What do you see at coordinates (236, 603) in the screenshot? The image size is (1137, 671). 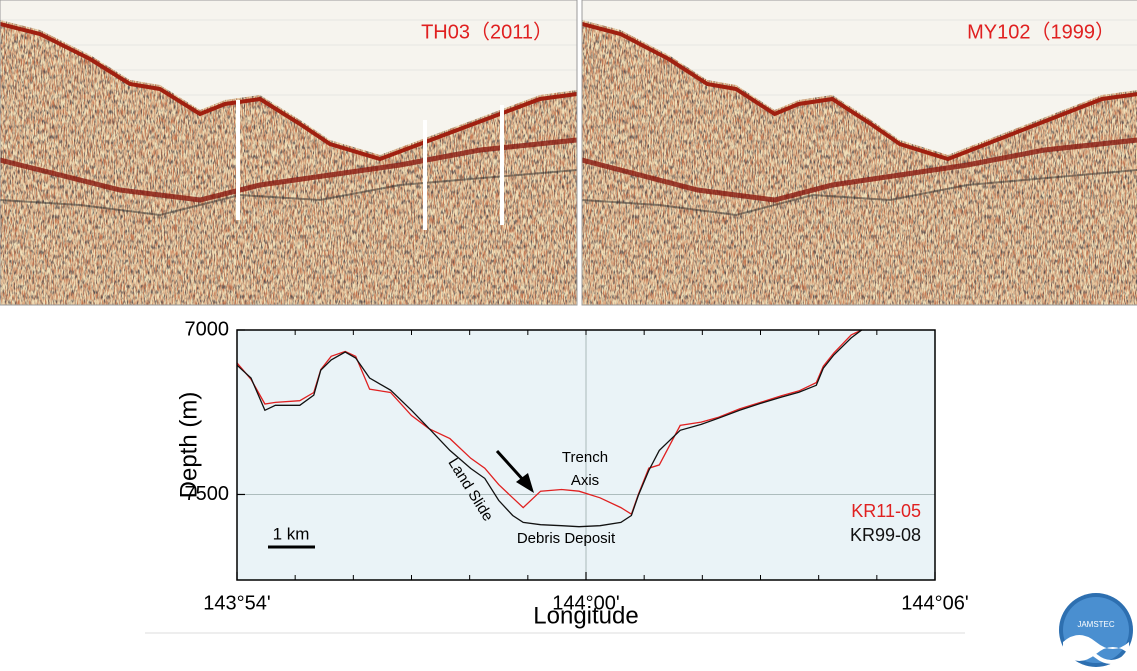 I see `x-tick-label: 143°54'` at bounding box center [236, 603].